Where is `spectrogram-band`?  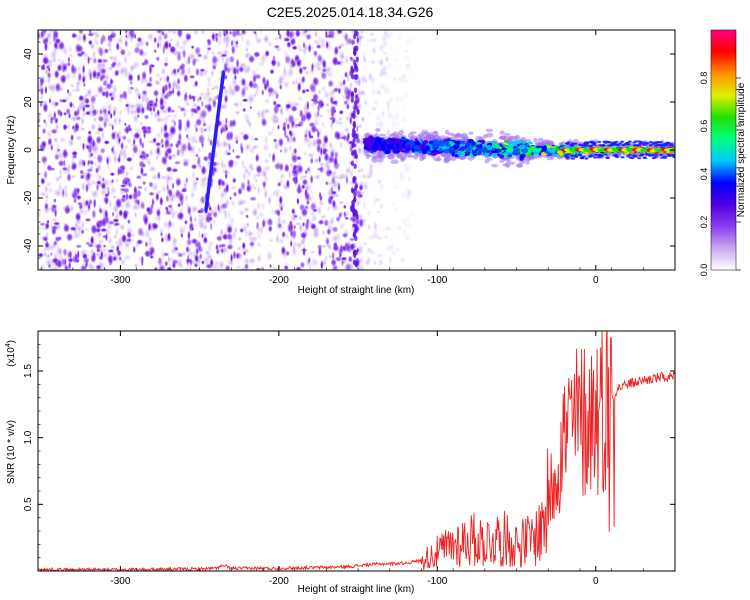
spectrogram-band is located at coordinates (356, 238).